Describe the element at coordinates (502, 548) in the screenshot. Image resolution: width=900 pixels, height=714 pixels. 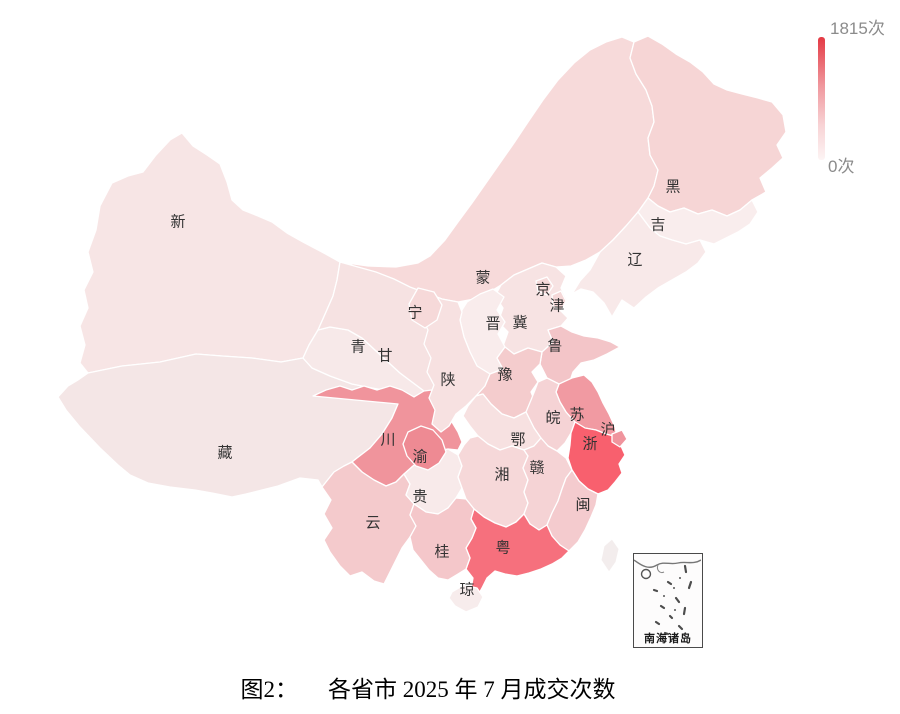
I see `province-label-guangdong: 粤` at that location.